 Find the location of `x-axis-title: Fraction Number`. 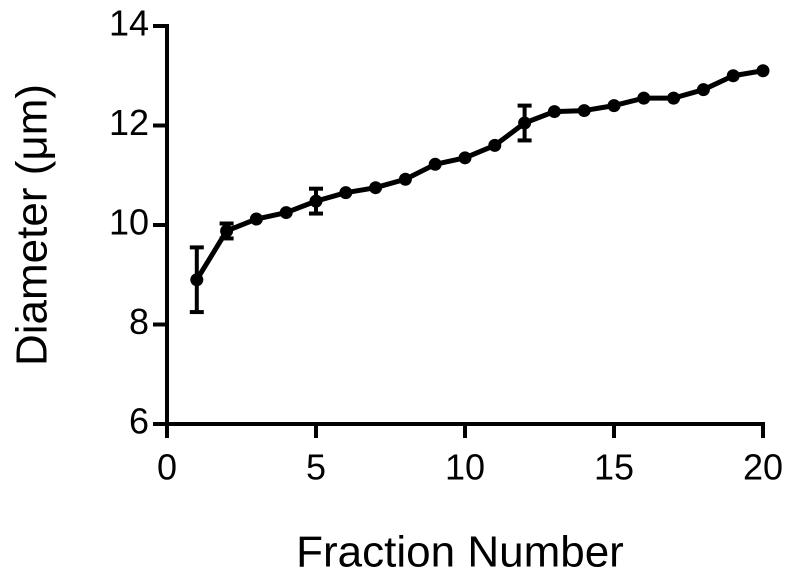

x-axis-title: Fraction Number is located at coordinates (460, 552).